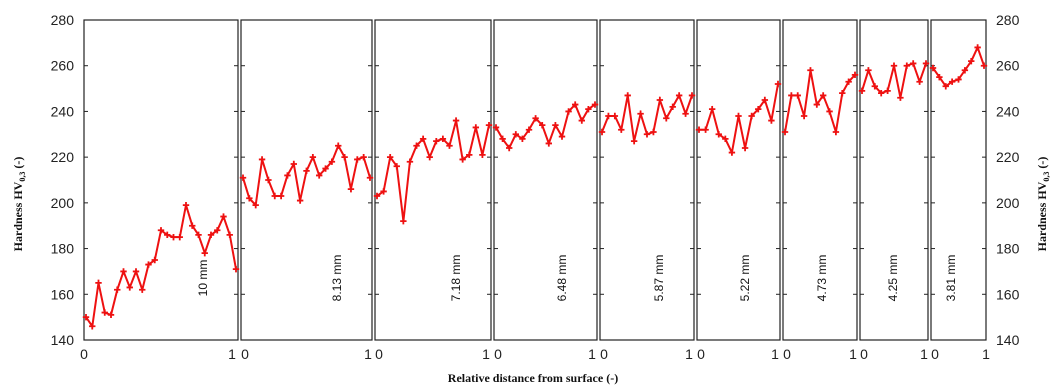 The image size is (1056, 387). What do you see at coordinates (562, 278) in the screenshot?
I see `panel-label: 6.48 mm` at bounding box center [562, 278].